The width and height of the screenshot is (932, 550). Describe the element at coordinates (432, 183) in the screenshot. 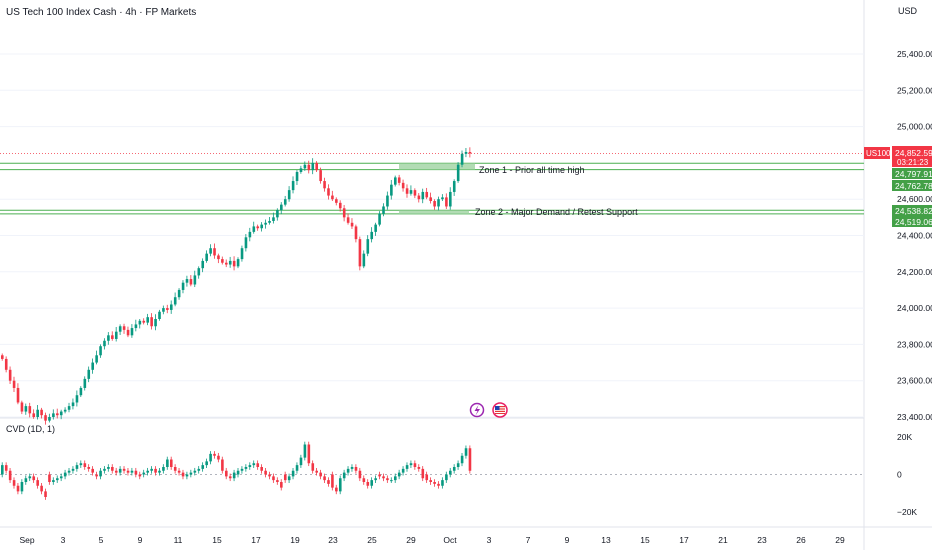

I see `zones-layer` at that location.